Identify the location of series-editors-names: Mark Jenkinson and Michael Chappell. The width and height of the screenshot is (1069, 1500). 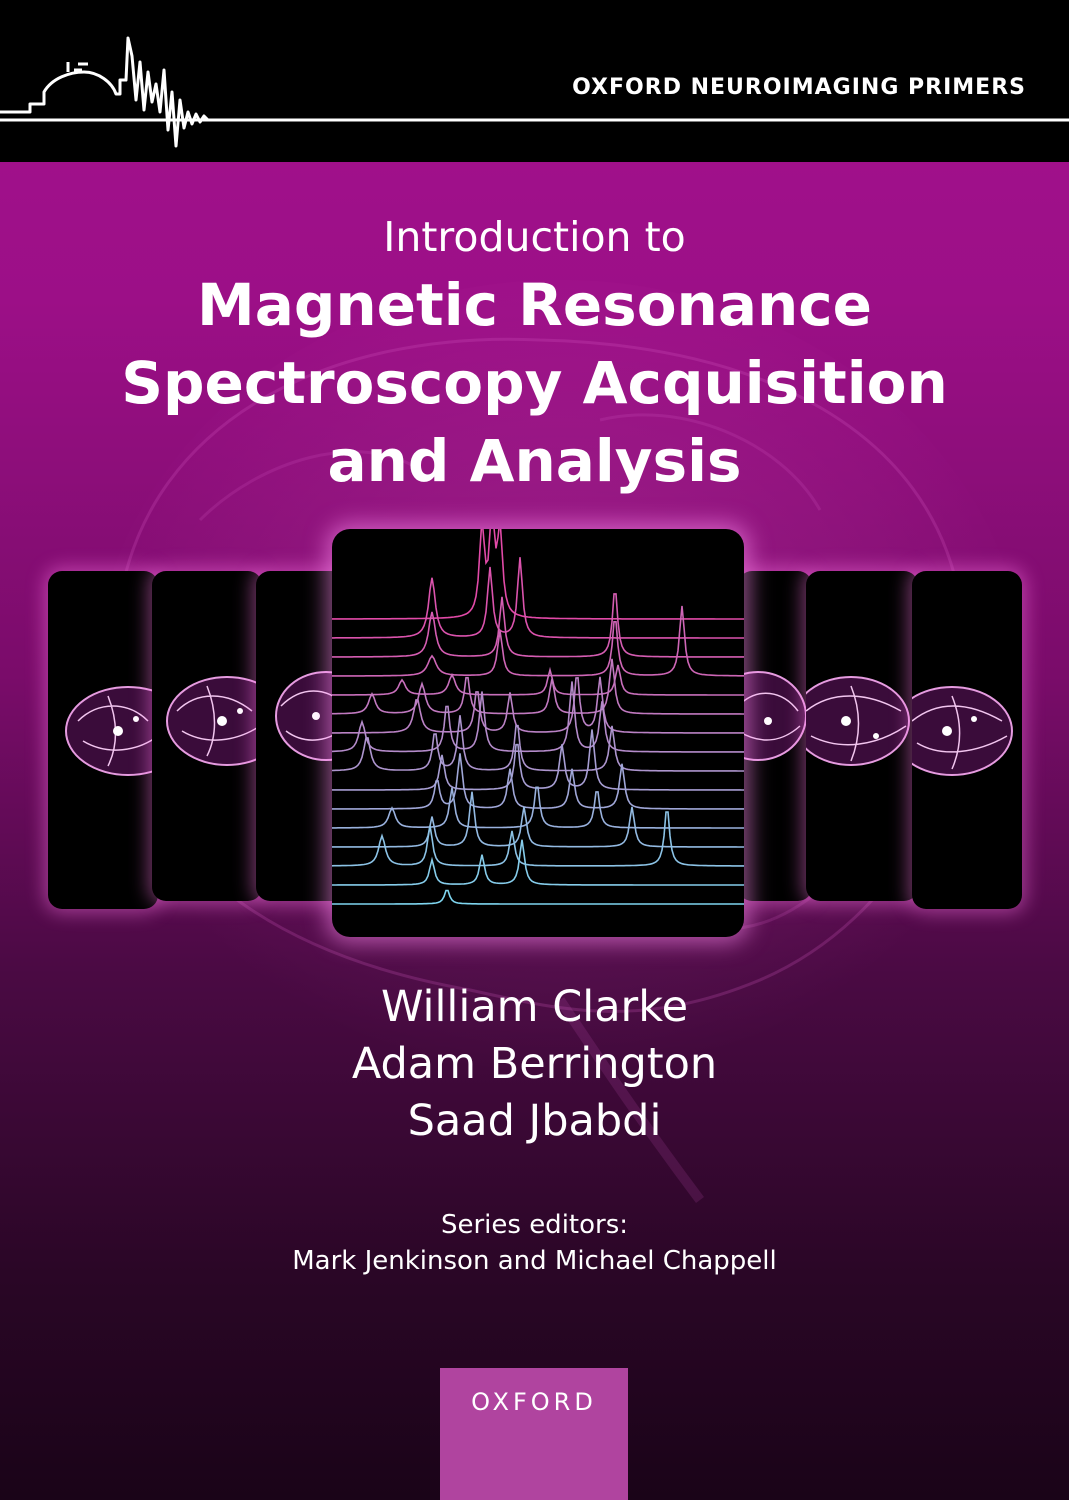
(534, 1261).